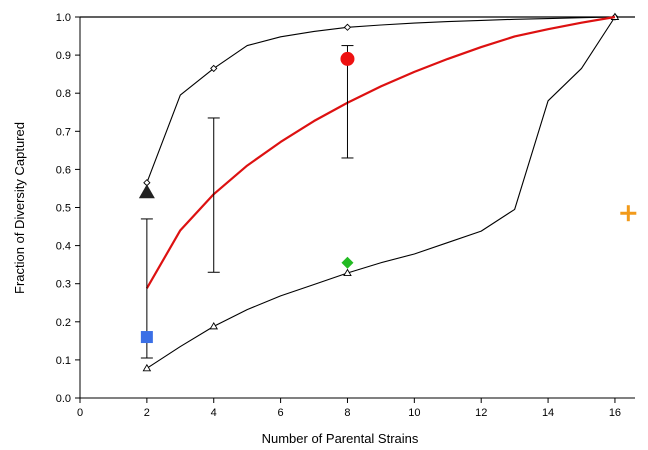 The width and height of the screenshot is (648, 450). I want to click on x-tick-label: 12, so click(481, 413).